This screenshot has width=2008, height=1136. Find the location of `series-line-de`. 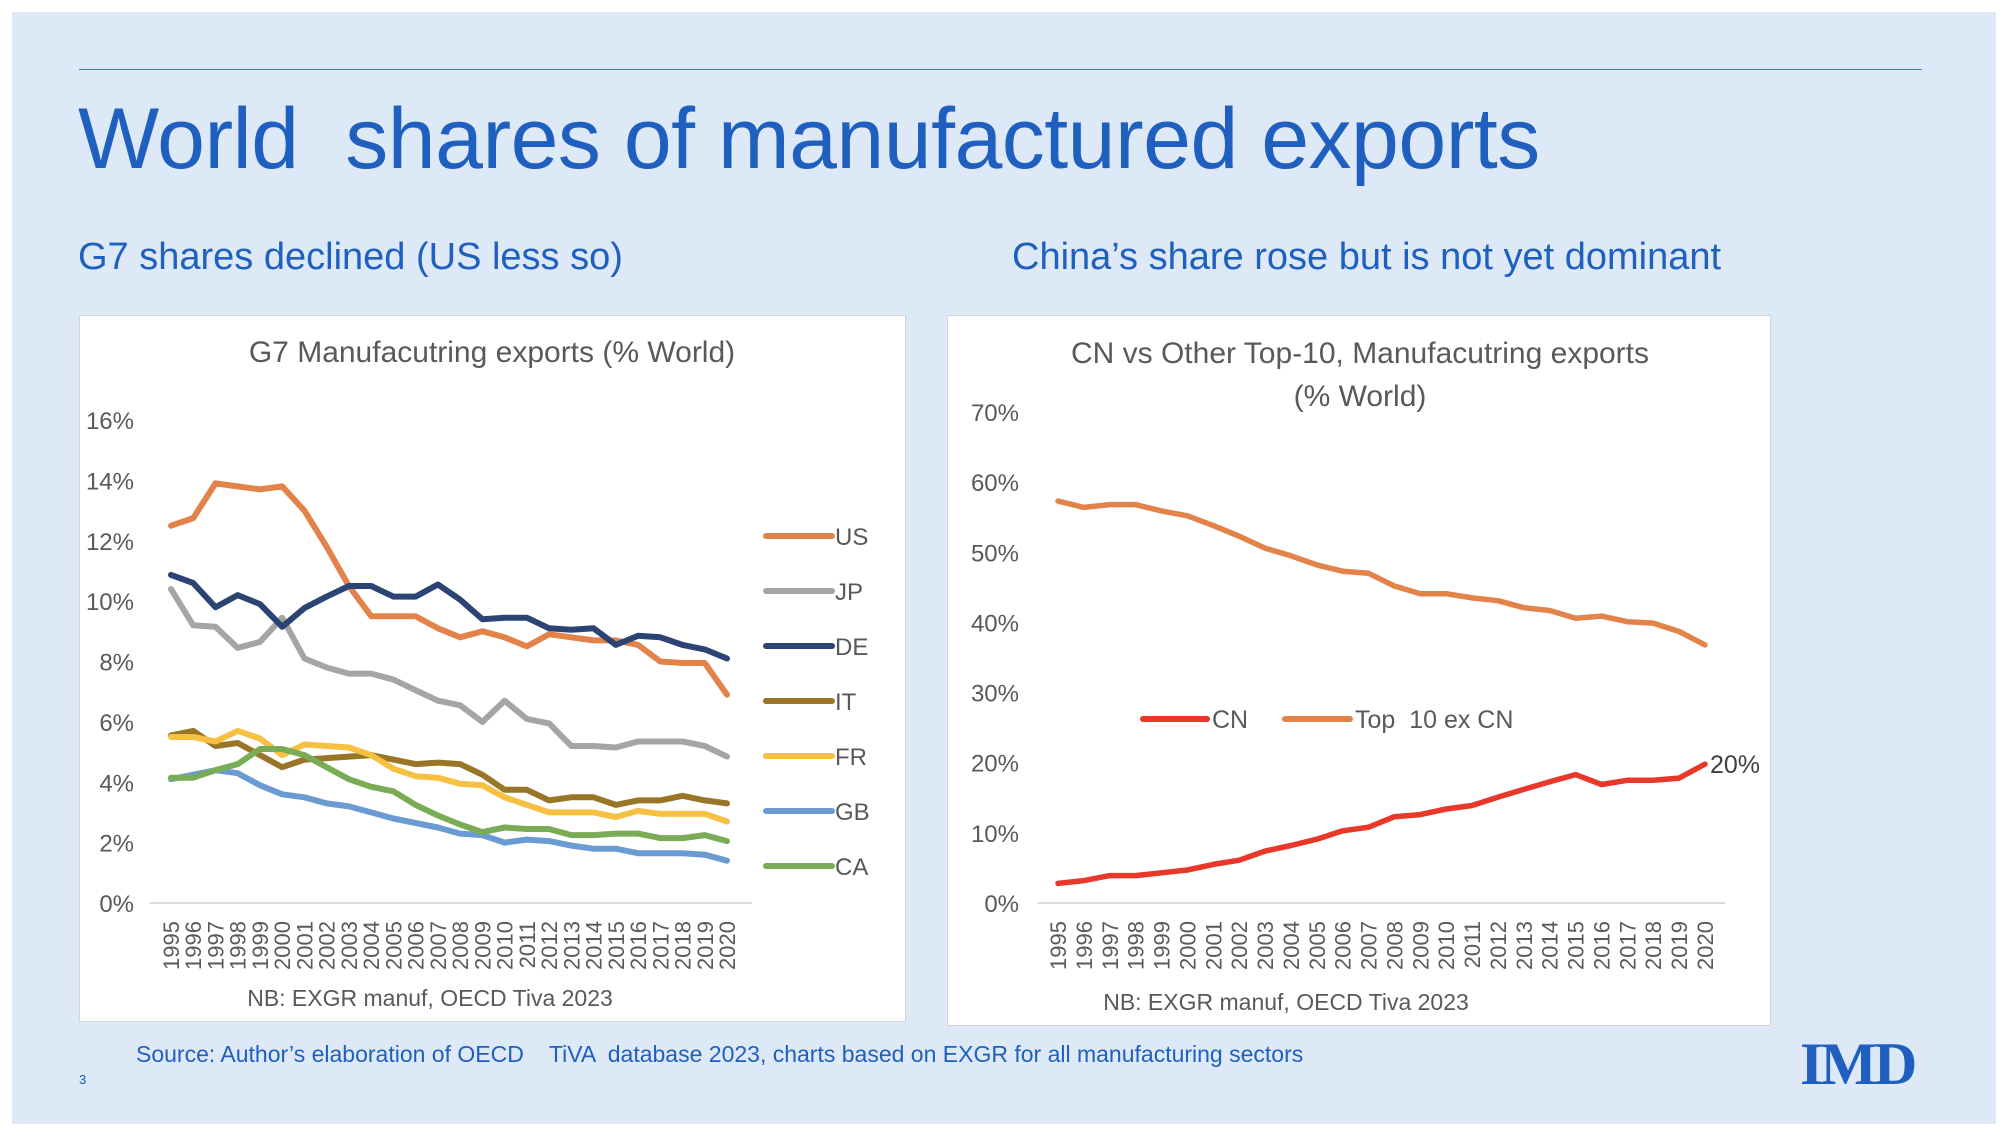

series-line-de is located at coordinates (449, 616).